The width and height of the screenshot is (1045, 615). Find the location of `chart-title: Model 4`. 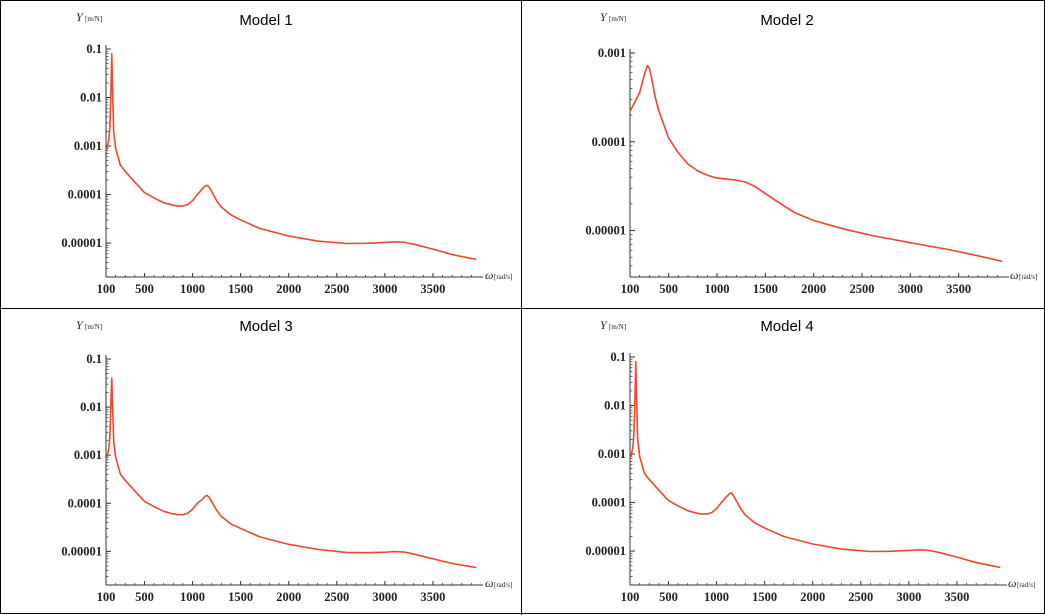

chart-title: Model 4 is located at coordinates (786, 326).